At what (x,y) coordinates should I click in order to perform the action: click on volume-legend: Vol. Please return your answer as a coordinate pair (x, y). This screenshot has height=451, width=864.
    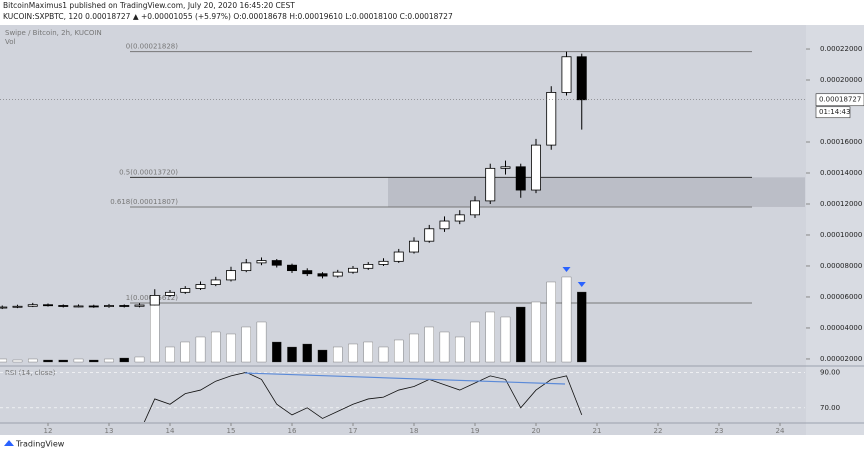
    Looking at the image, I should click on (10, 42).